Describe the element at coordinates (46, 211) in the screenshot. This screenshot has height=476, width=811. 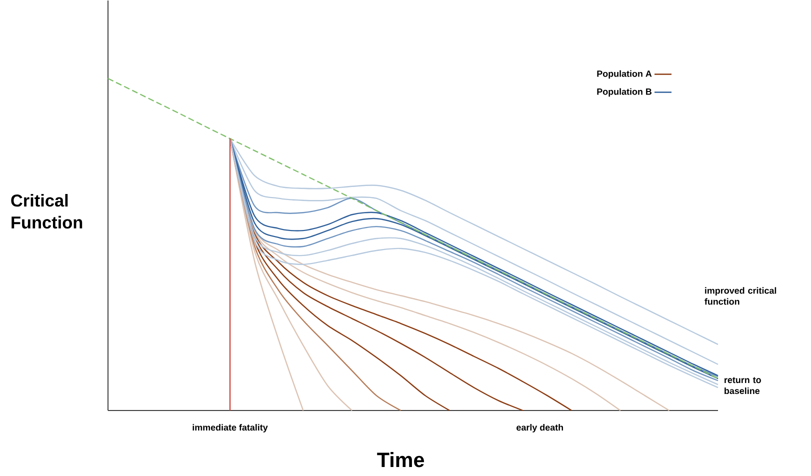
I see `y-axis-title: Critical Function` at that location.